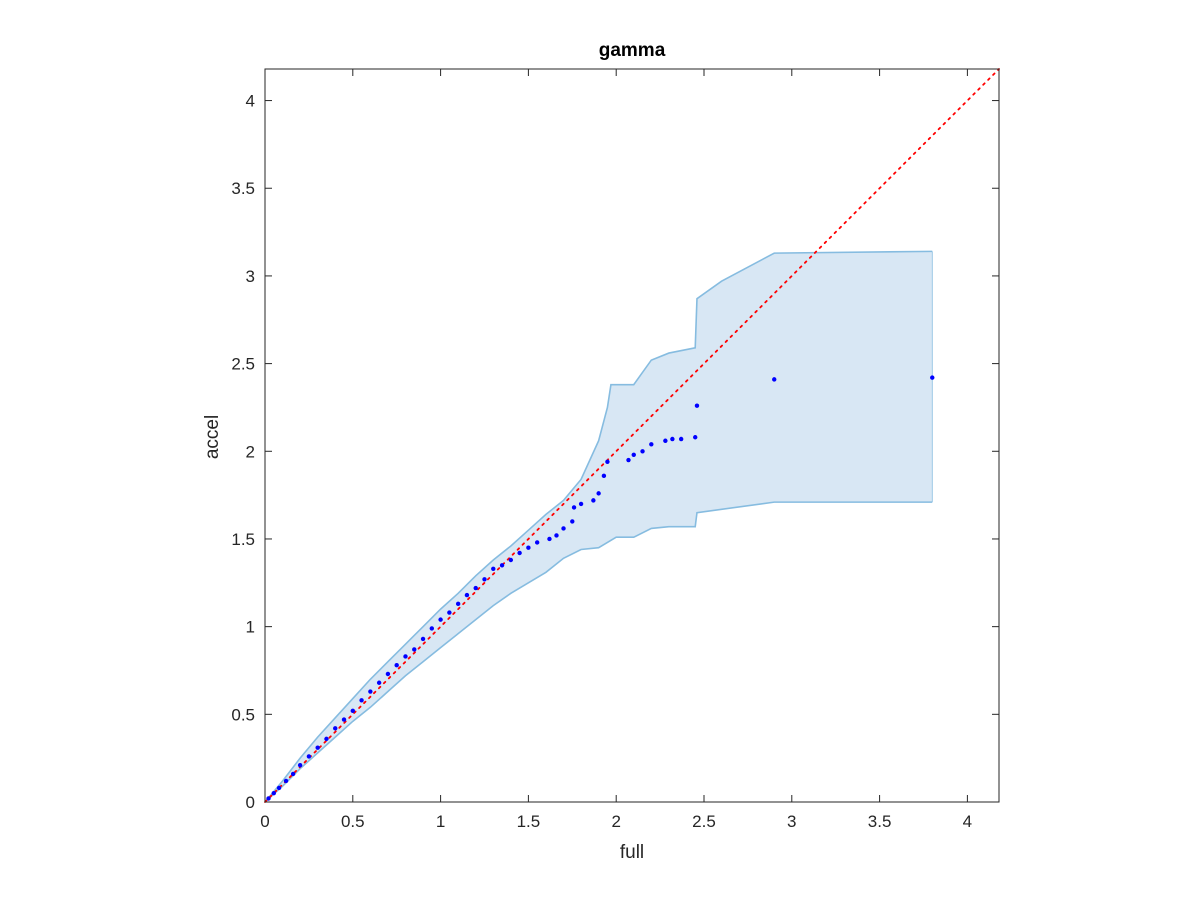  Describe the element at coordinates (243, 188) in the screenshot. I see `y-tick-label: 3.5` at that location.